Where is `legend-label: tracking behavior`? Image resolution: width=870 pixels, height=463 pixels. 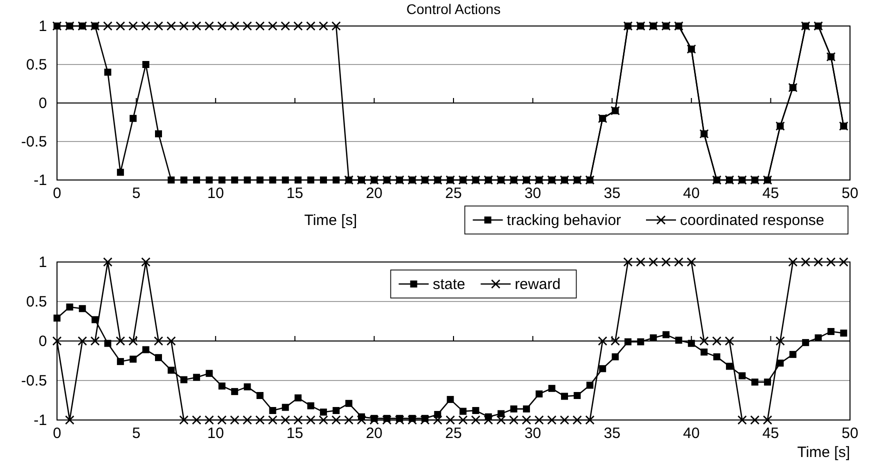
legend-label: tracking behavior is located at coordinates (564, 220).